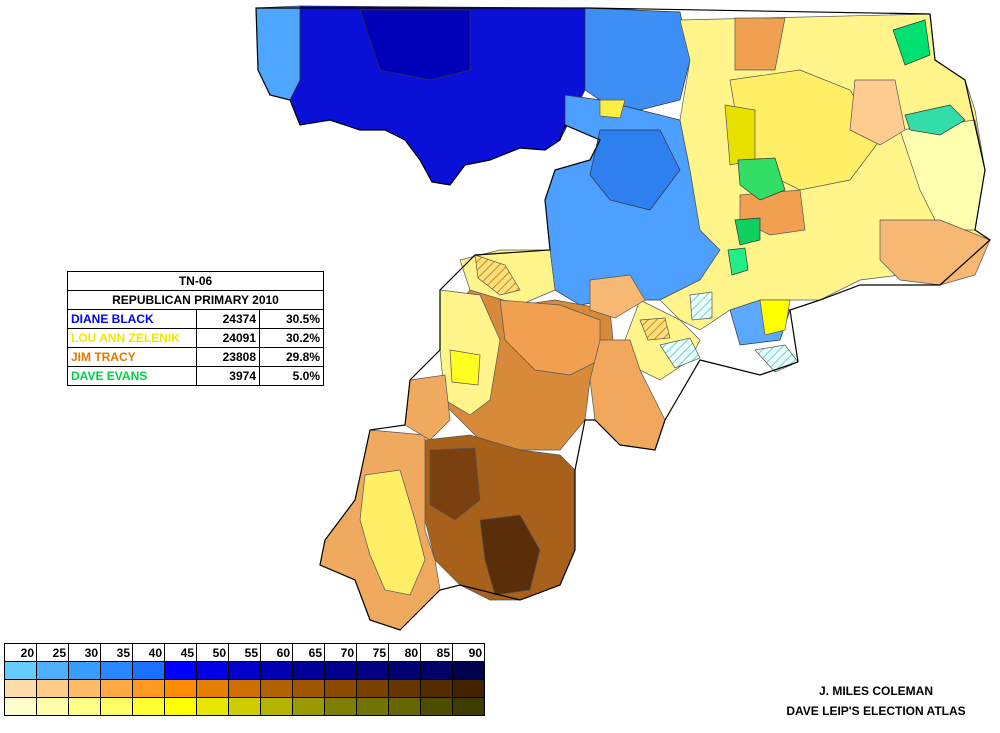 The image size is (1000, 733). I want to click on legend-tick: 70, so click(340, 652).